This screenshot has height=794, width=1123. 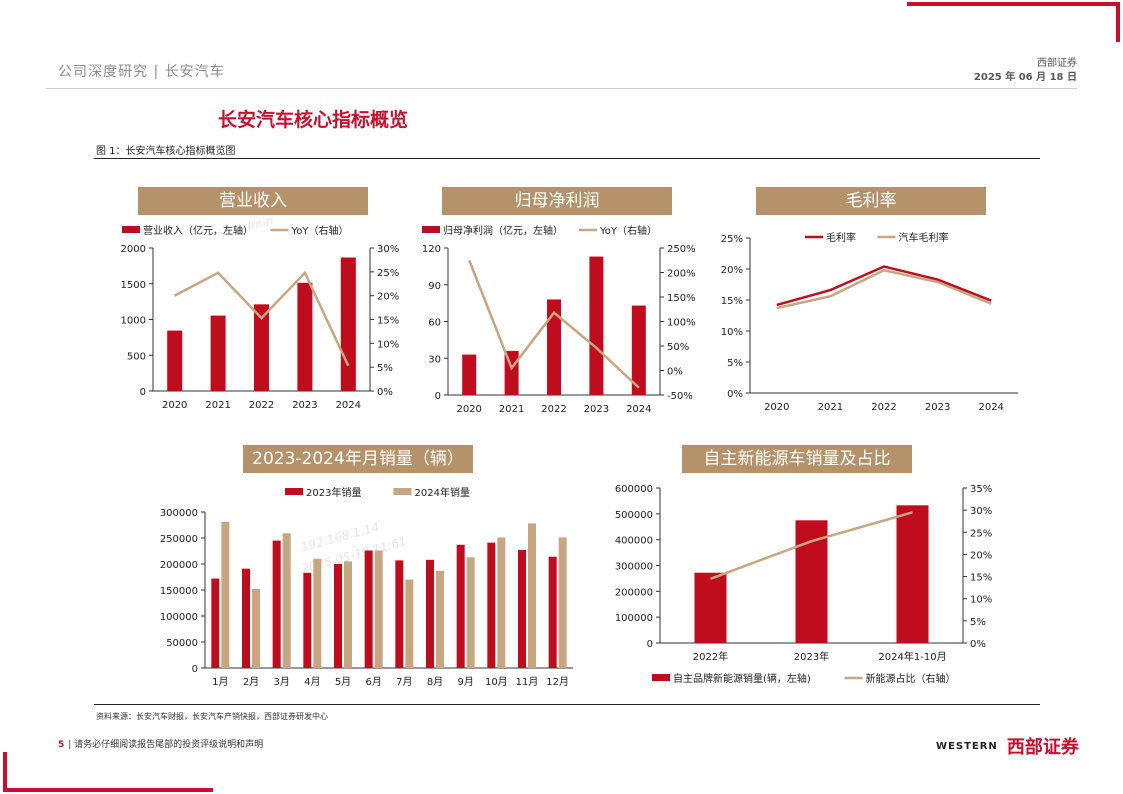 What do you see at coordinates (253, 201) in the screenshot?
I see `chart-title-revenue: 营业收入` at bounding box center [253, 201].